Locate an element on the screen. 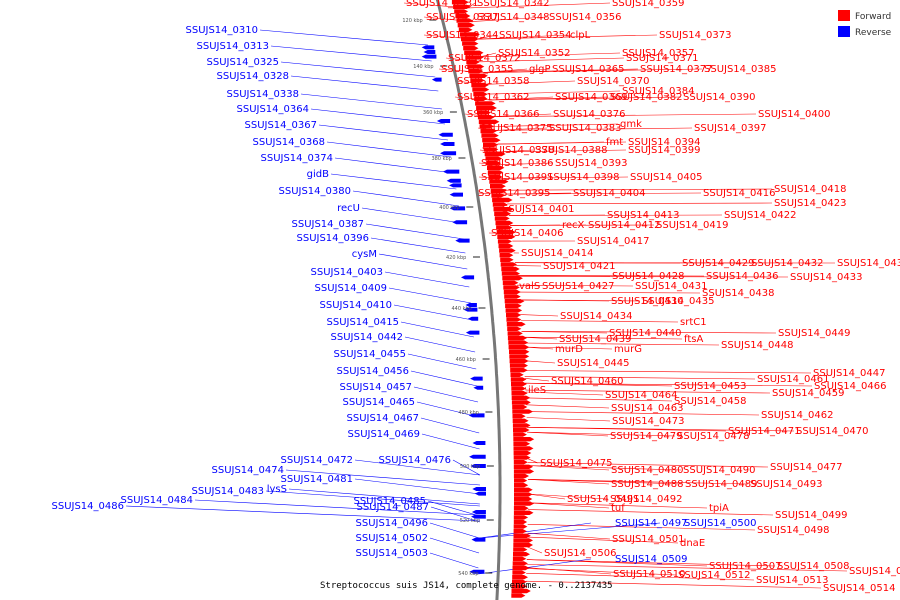  gene-label-ssujs14-0396: SSUJS14_0396 is located at coordinates (333, 238).